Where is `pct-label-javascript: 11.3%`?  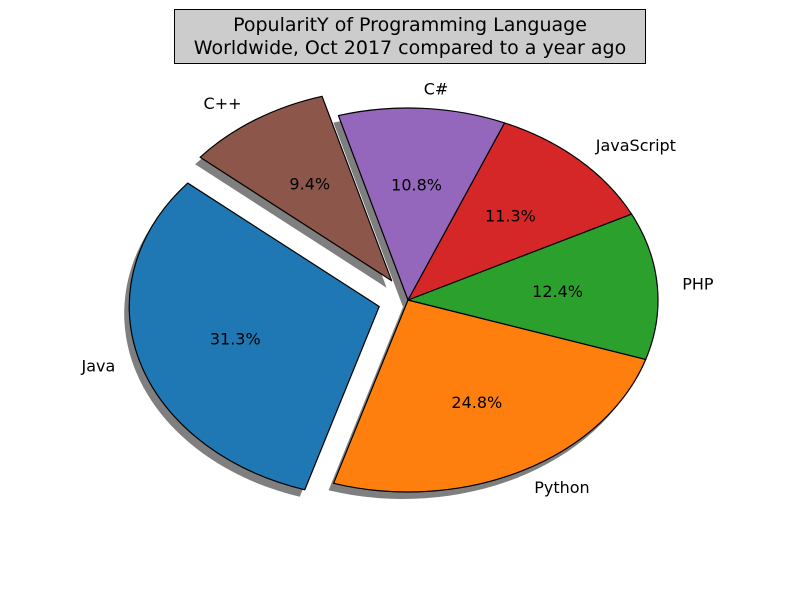
pct-label-javascript: 11.3% is located at coordinates (510, 215).